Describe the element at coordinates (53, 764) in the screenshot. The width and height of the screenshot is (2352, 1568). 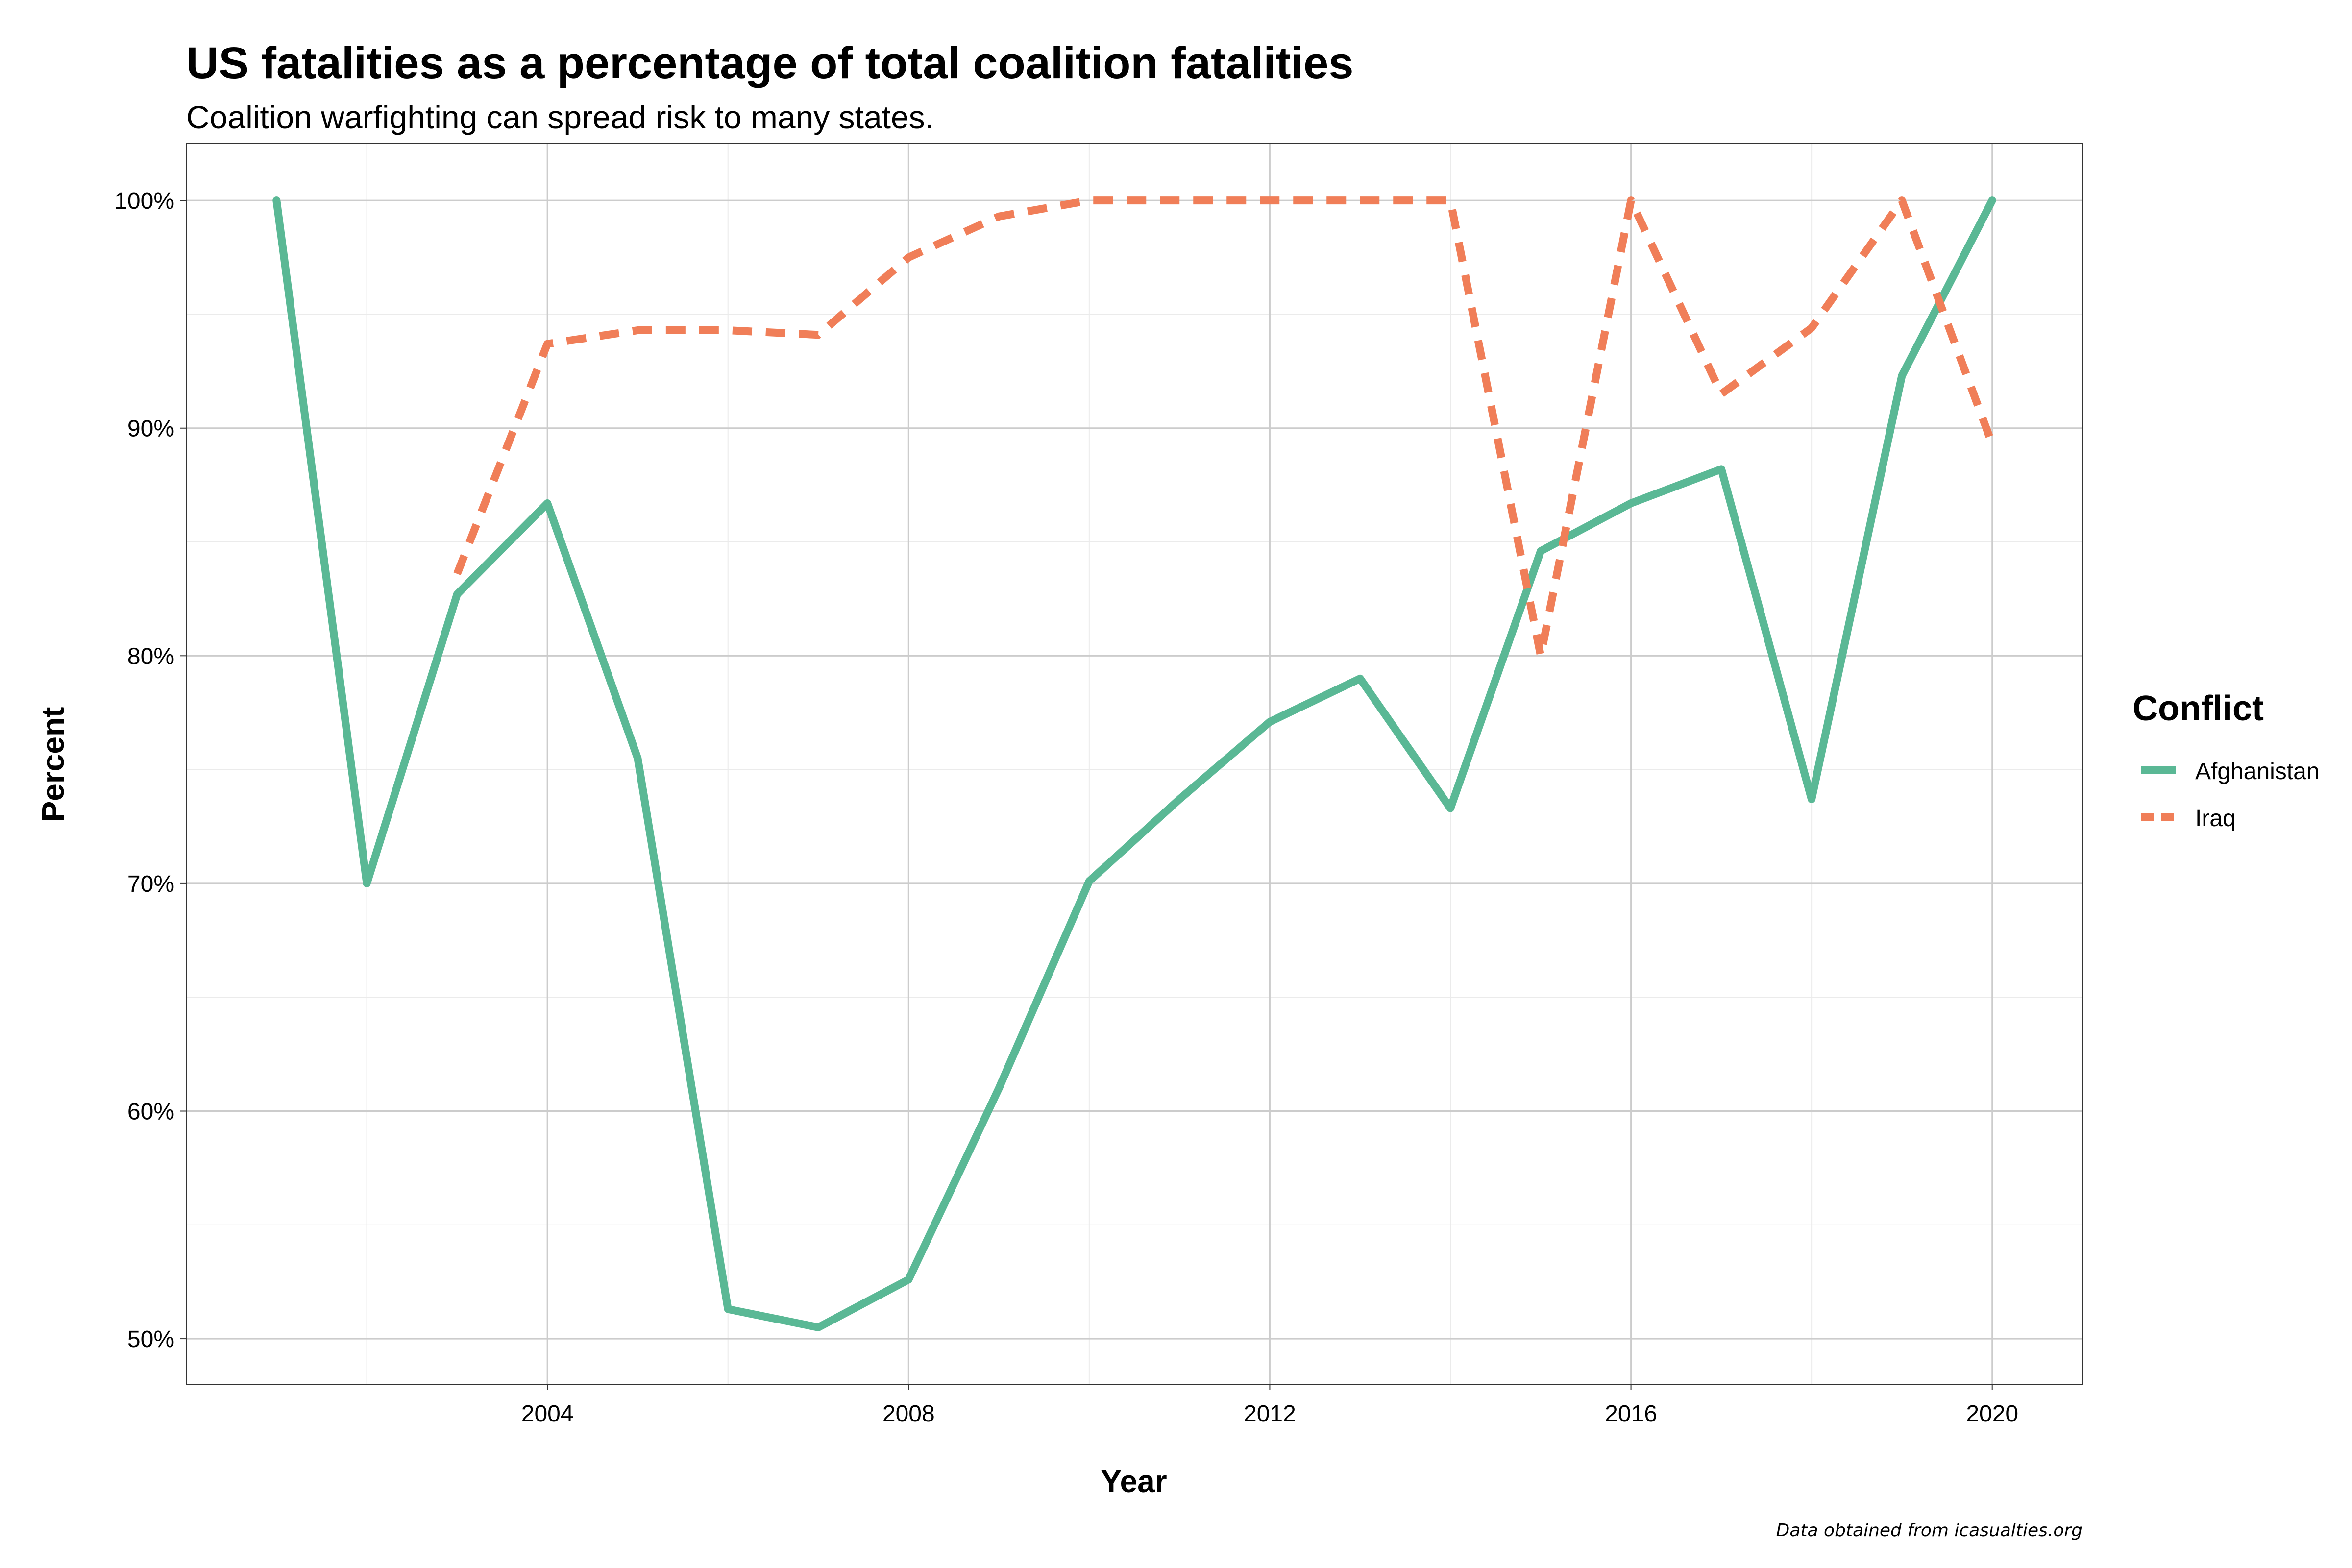
I see `y-axis-title: Percent` at that location.